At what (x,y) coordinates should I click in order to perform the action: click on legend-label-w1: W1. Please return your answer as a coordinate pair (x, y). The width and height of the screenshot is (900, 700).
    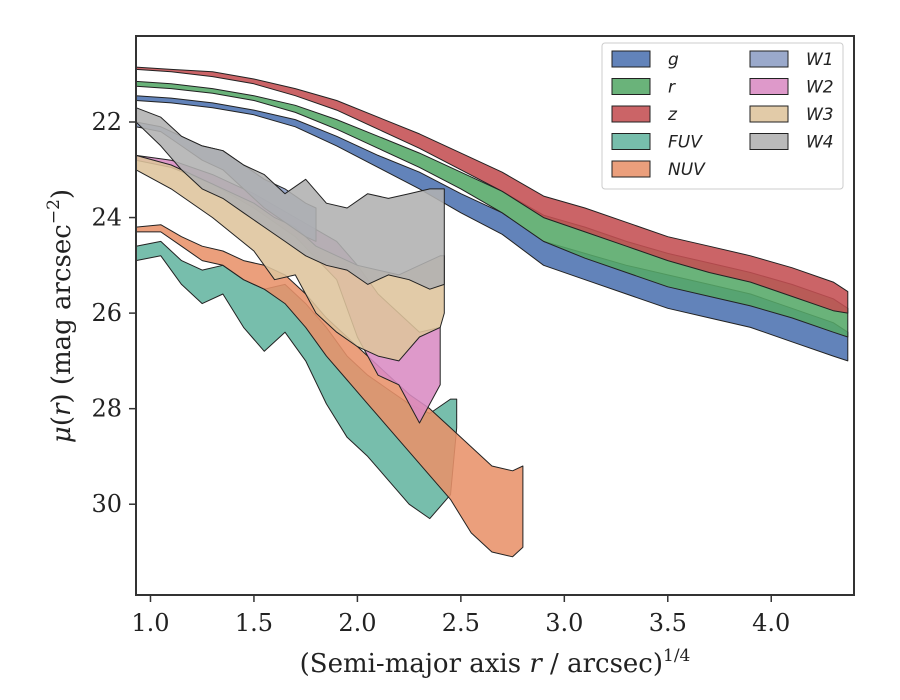
    Looking at the image, I should click on (820, 60).